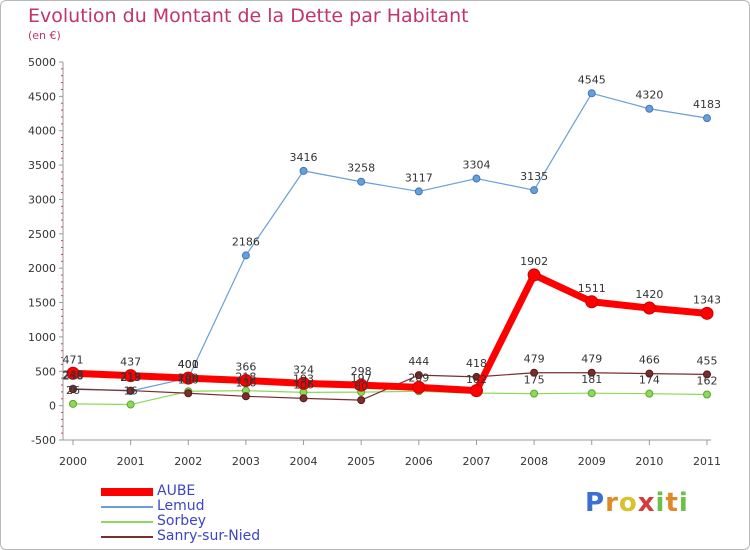 Image resolution: width=750 pixels, height=550 pixels. I want to click on legend-label: Sorbey, so click(181, 521).